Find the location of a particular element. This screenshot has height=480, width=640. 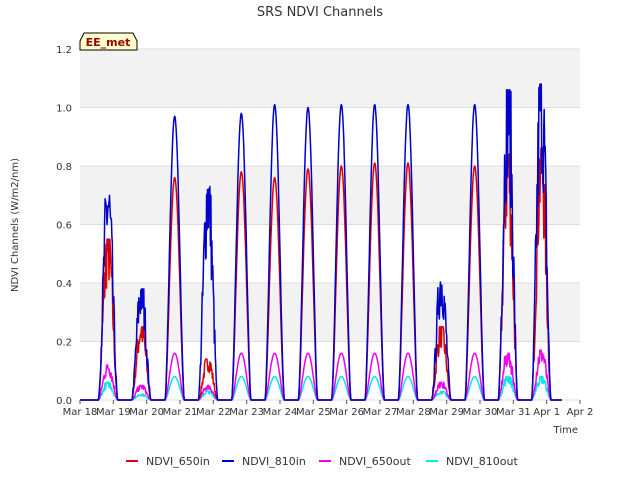

x-tick-label: Mar 21 is located at coordinates (180, 412).